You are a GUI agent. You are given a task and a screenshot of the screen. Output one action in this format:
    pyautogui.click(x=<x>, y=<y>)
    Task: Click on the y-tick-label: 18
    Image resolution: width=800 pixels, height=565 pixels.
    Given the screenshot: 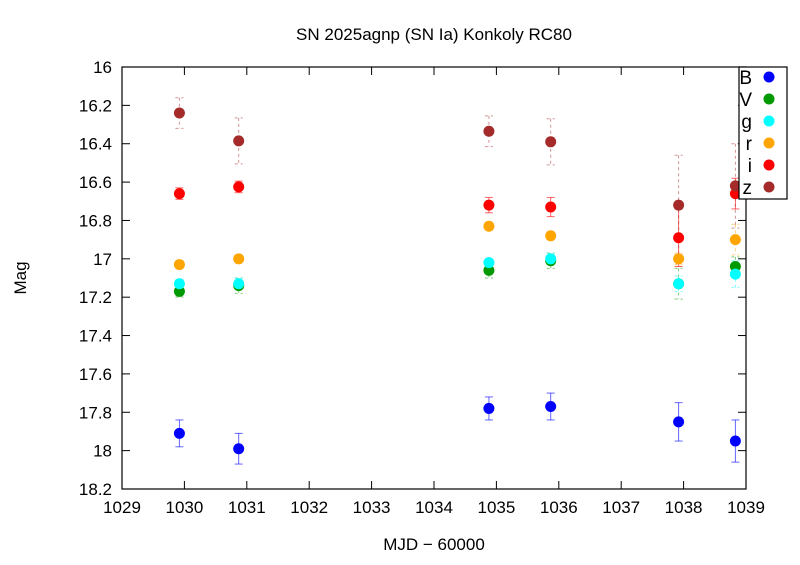 What is the action you would take?
    pyautogui.click(x=102, y=451)
    